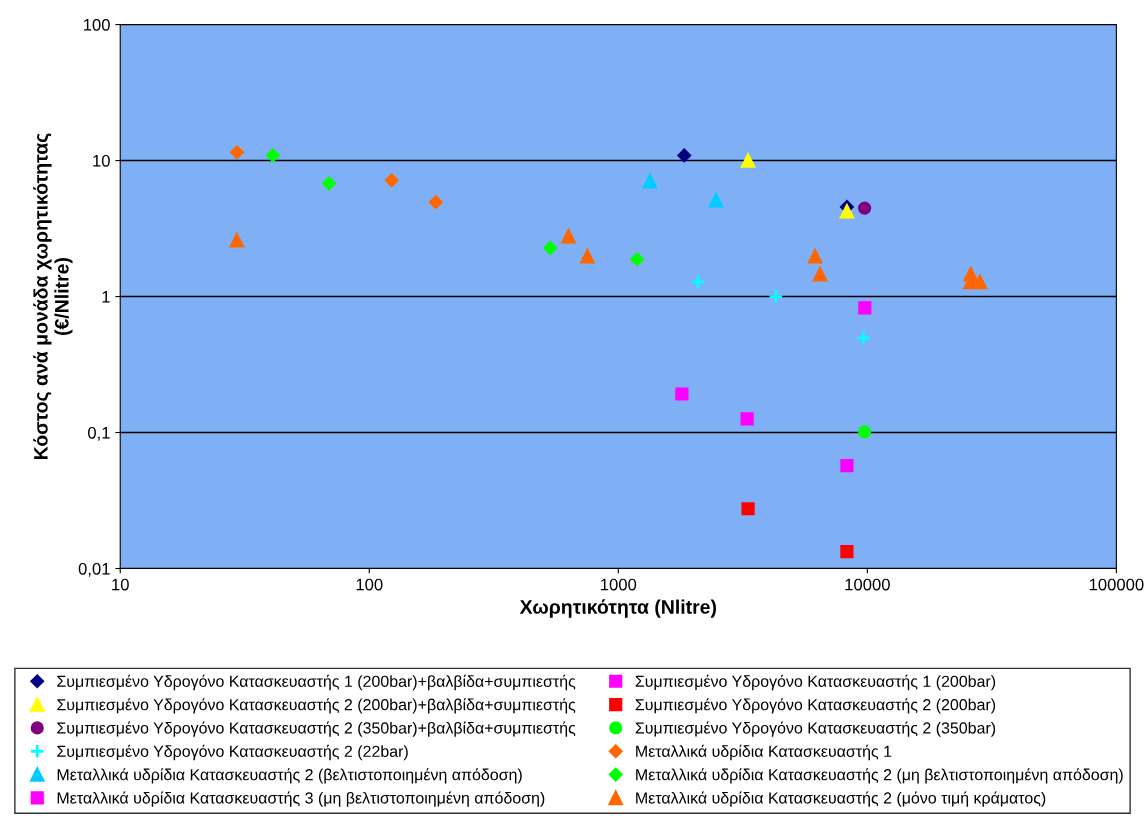 The width and height of the screenshot is (1145, 818). What do you see at coordinates (764, 752) in the screenshot?
I see `legend-label: Μεταλλικά υδρίδια Κατασκευαστής 1` at bounding box center [764, 752].